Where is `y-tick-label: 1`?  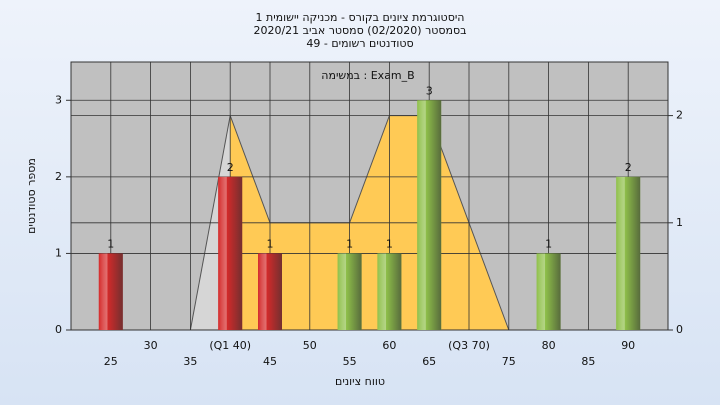 y-tick-label: 1 is located at coordinates (58, 252).